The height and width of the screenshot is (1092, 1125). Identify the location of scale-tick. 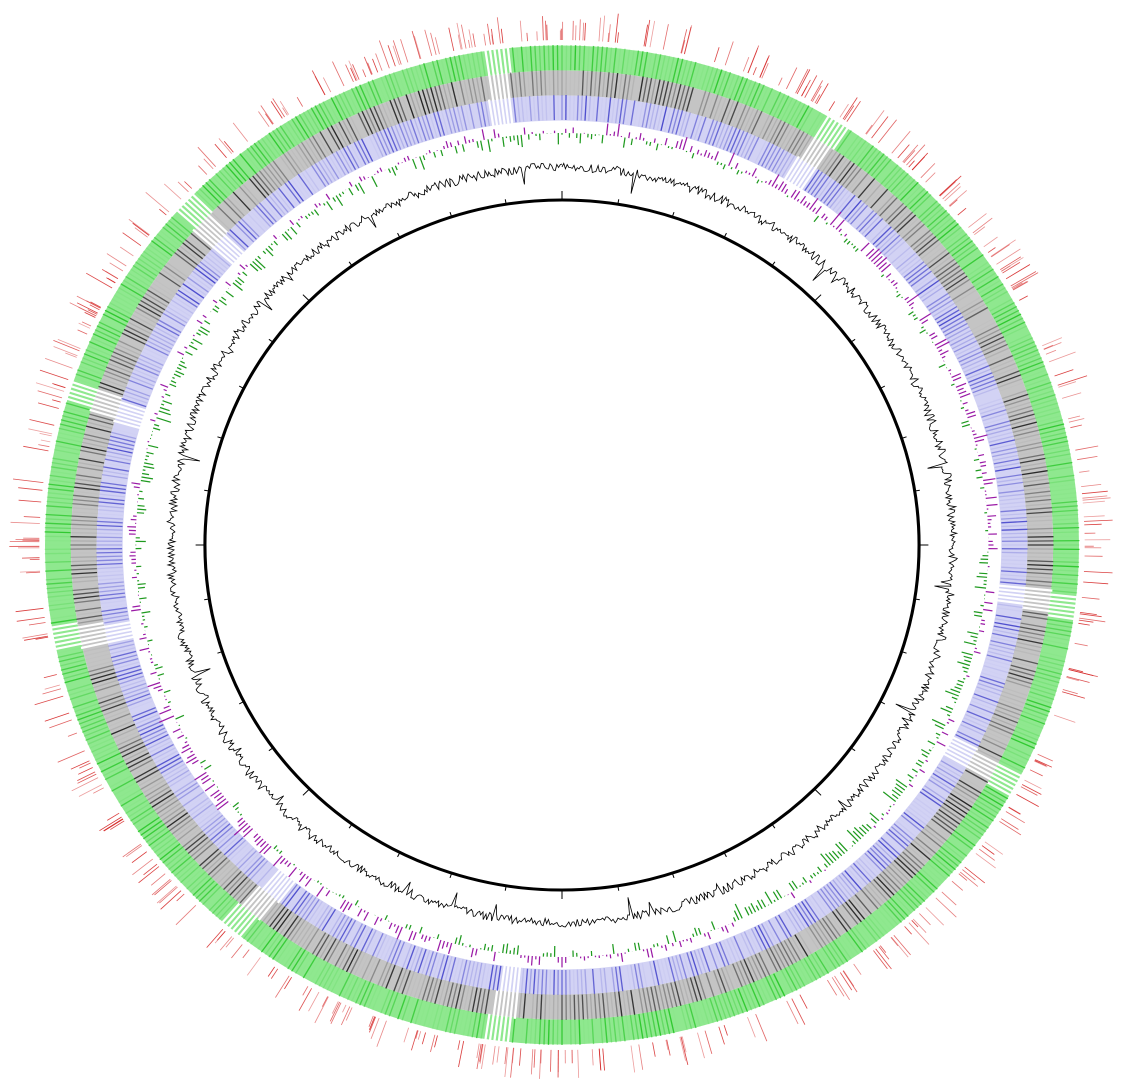
(505, 202).